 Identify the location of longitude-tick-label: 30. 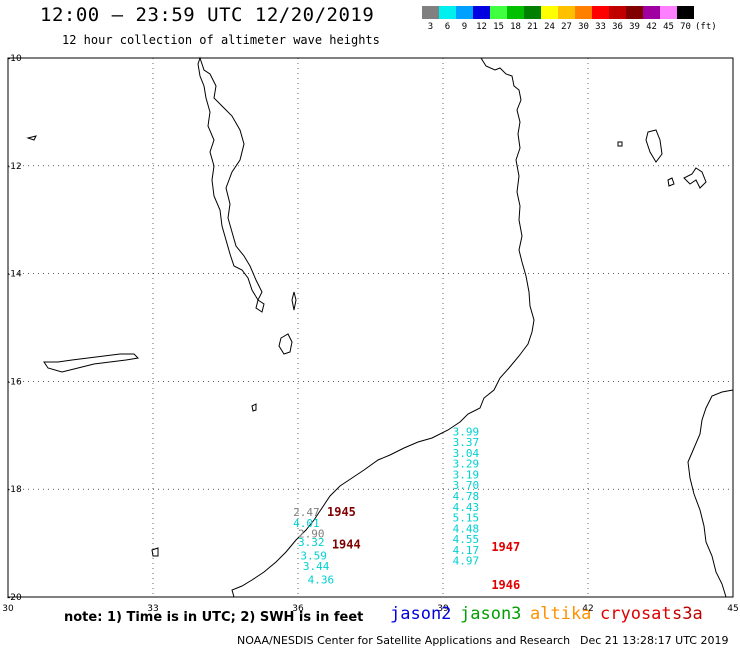
(8, 609).